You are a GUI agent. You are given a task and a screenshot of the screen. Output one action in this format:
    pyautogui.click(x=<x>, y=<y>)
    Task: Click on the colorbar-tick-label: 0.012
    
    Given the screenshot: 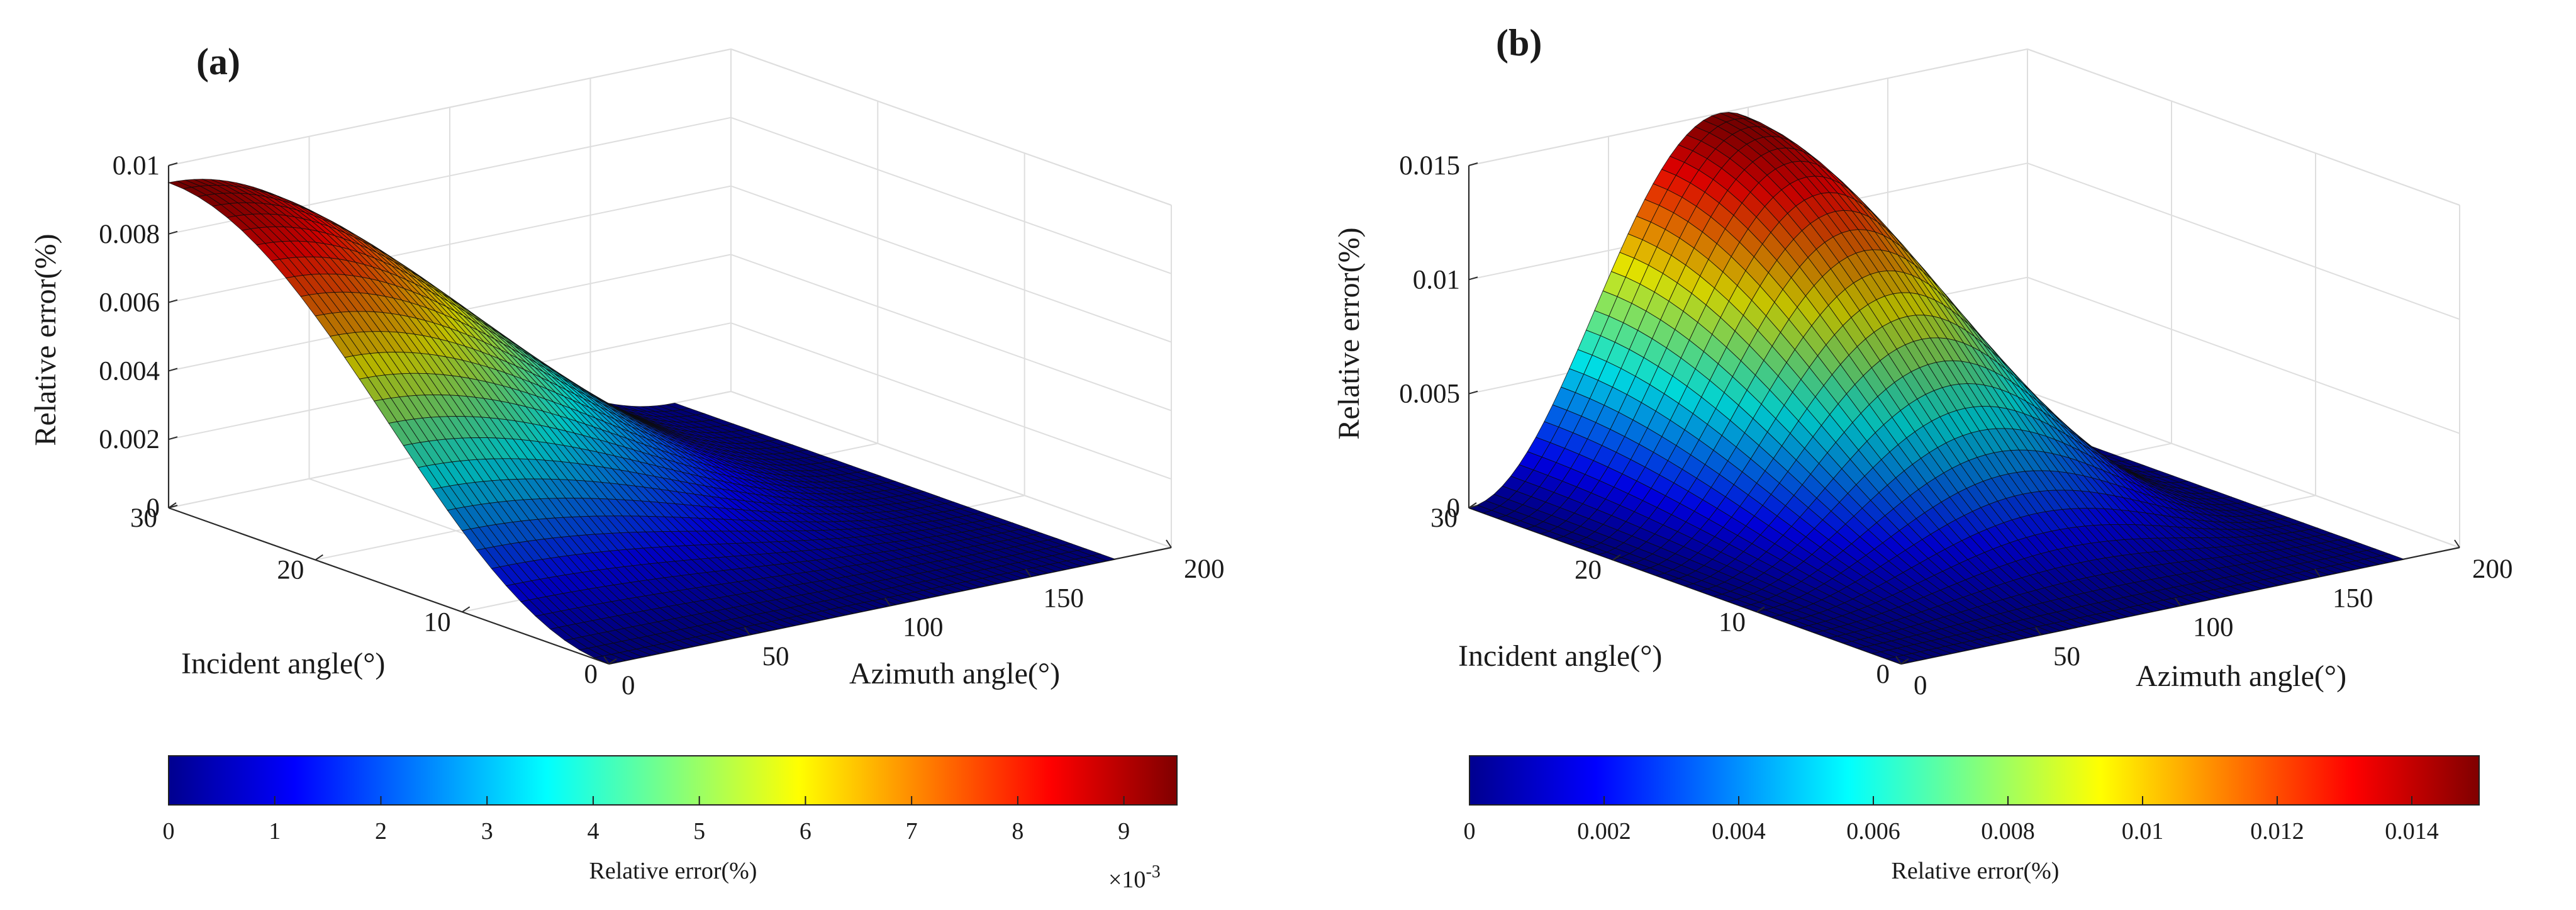 What is the action you would take?
    pyautogui.click(x=2277, y=831)
    